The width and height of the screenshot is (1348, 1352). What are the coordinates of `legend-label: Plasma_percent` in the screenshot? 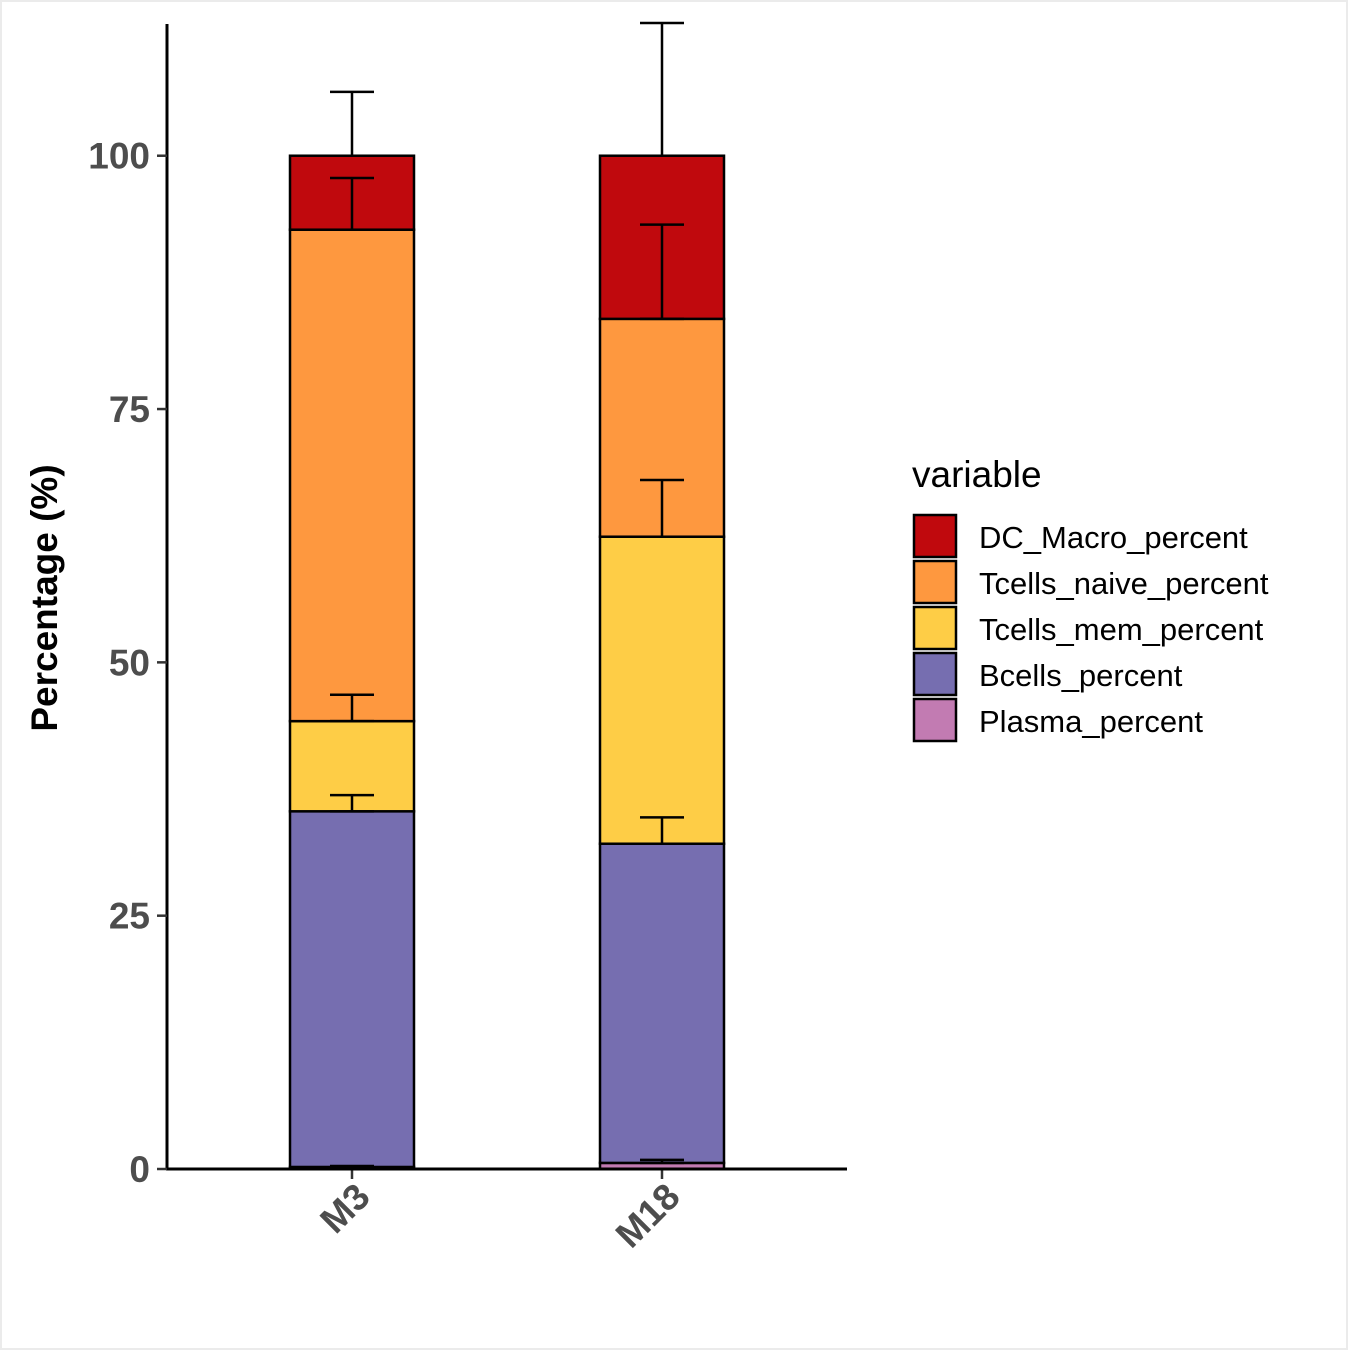 It's located at (1091, 721).